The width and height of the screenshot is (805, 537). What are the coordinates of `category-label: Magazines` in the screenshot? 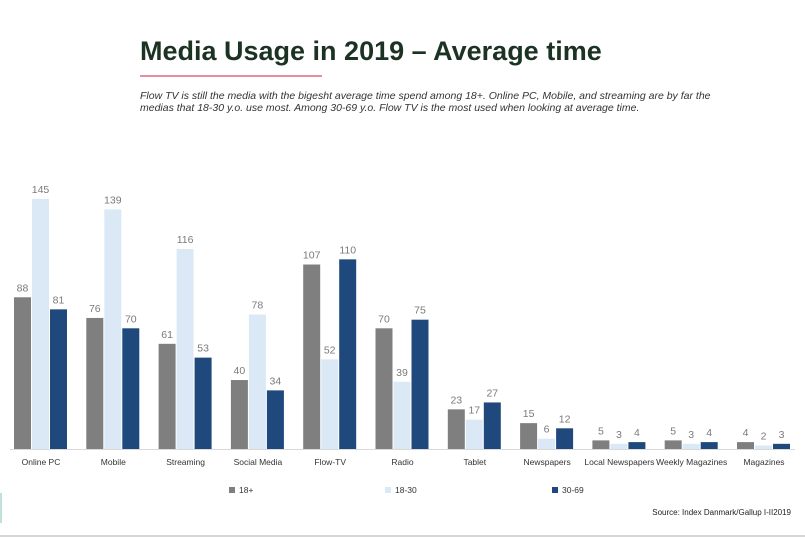 It's located at (763, 462).